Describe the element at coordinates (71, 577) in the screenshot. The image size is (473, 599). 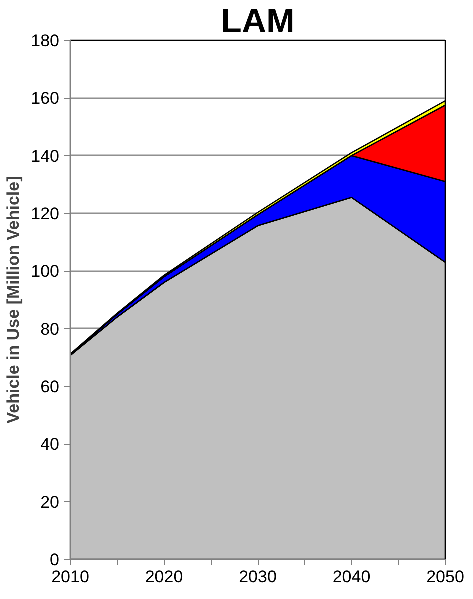
I see `x-tick-label: 2010` at that location.